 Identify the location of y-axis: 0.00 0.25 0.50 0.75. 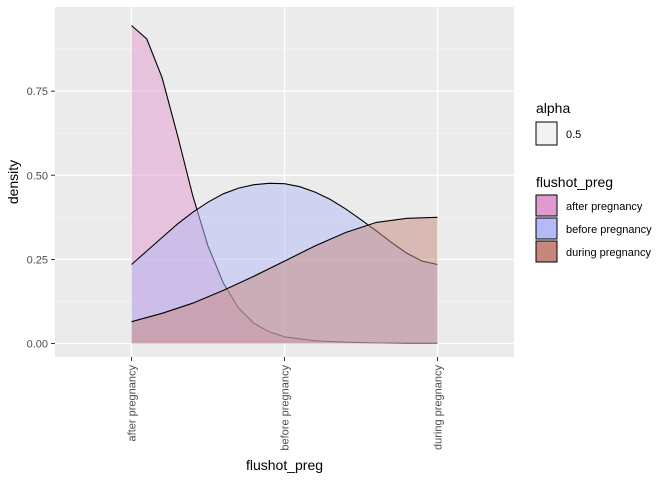
(41, 218).